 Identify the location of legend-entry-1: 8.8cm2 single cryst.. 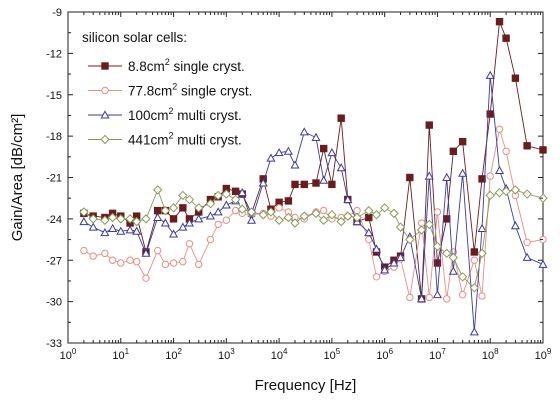
(166, 65).